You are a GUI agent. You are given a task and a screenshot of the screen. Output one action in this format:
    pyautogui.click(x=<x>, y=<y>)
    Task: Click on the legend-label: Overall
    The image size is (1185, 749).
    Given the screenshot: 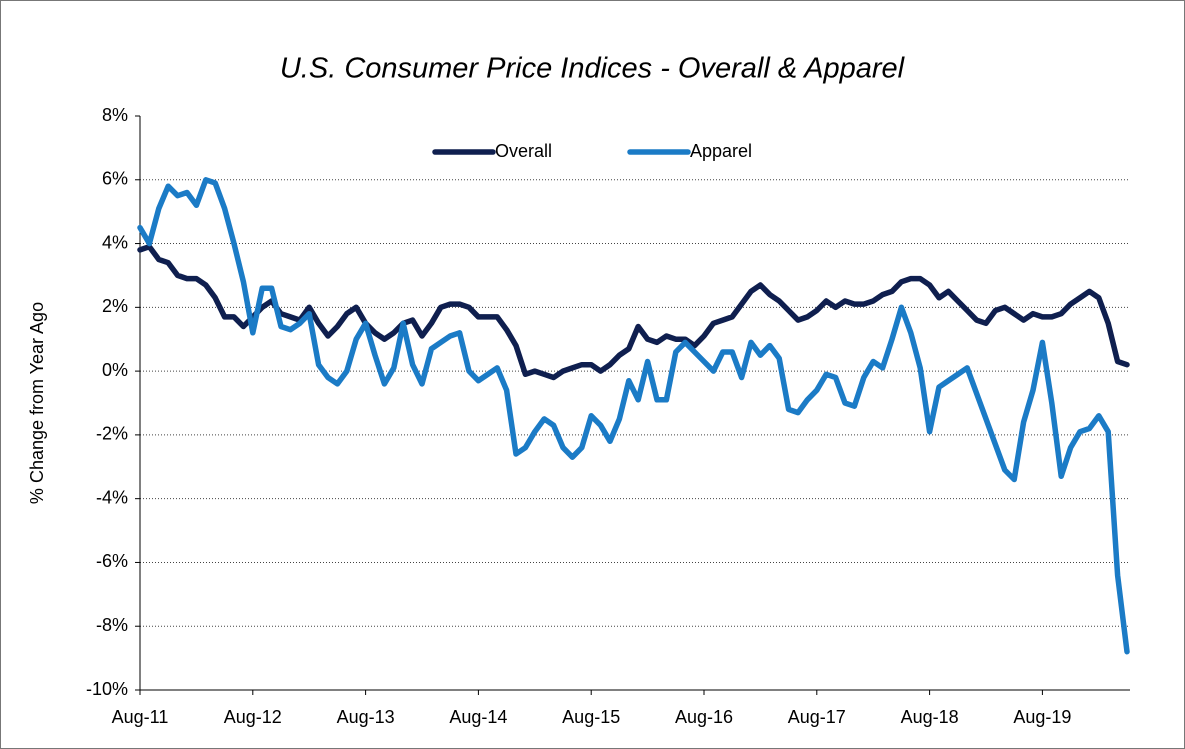 What is the action you would take?
    pyautogui.click(x=523, y=151)
    